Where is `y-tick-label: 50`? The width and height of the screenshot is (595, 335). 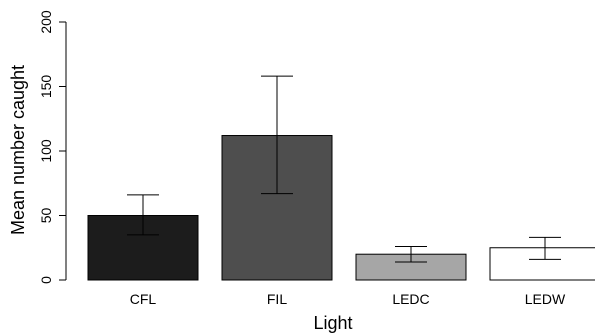
y-tick-label: 50 is located at coordinates (46, 216).